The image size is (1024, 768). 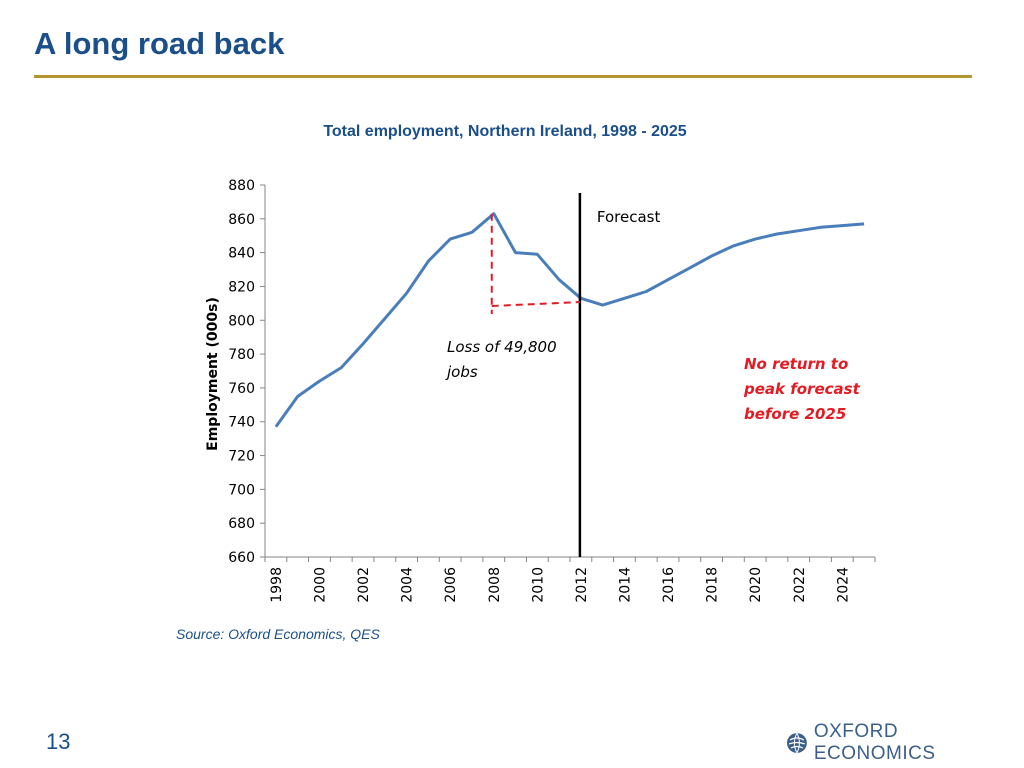 I want to click on x-tick-label: 2012, so click(x=582, y=585).